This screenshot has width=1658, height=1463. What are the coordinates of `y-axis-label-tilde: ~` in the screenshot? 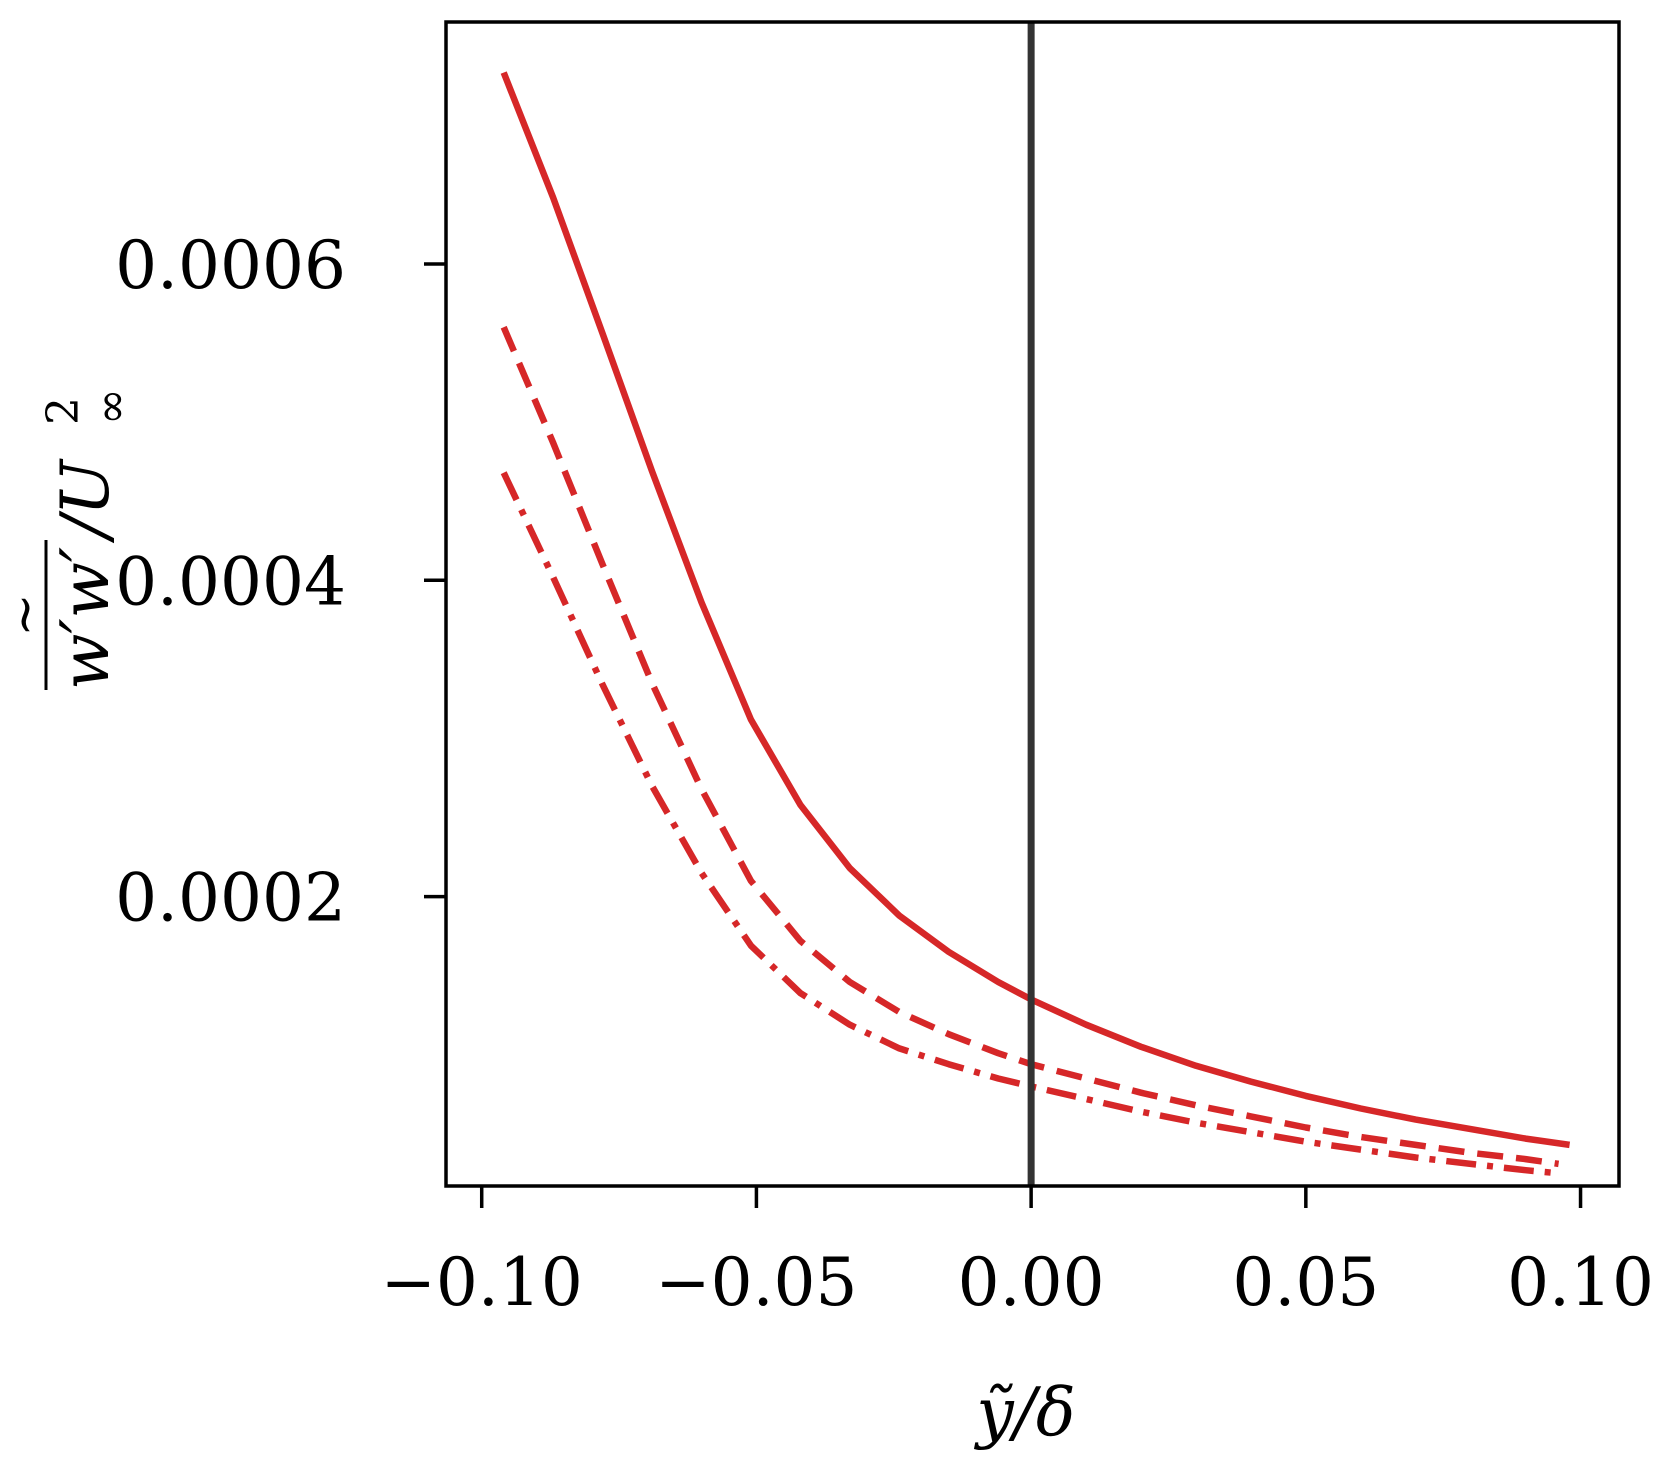 It's located at (27, 615).